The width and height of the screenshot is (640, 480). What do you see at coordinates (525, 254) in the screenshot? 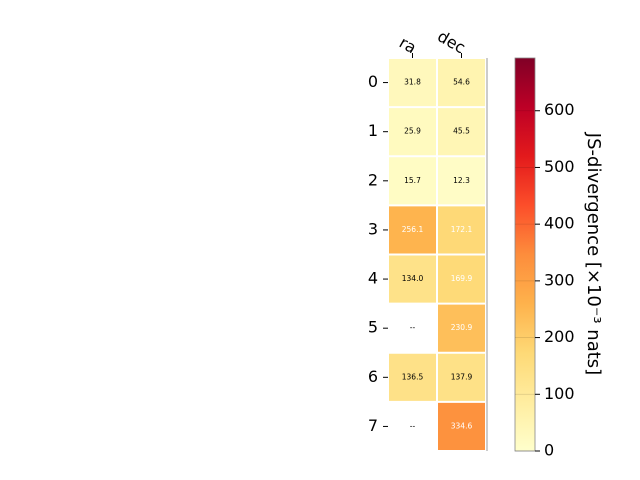
I see `colorbar` at bounding box center [525, 254].